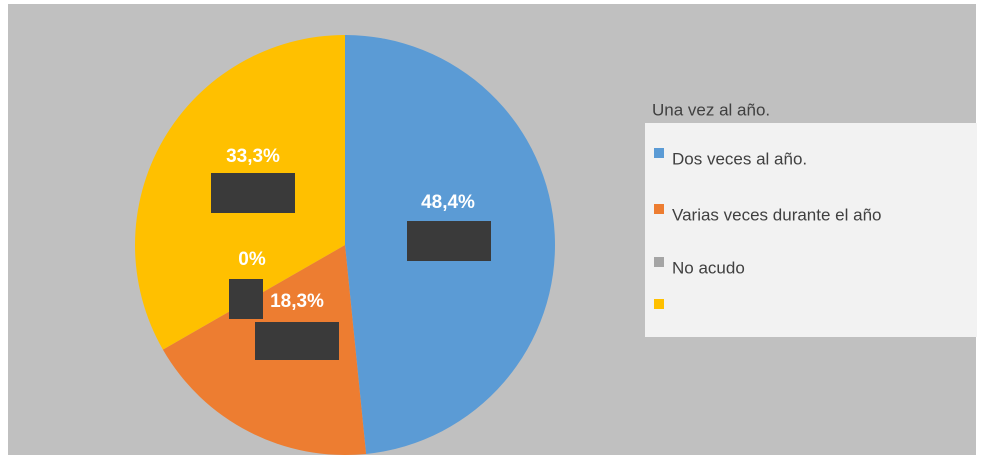 The image size is (984, 459). Describe the element at coordinates (776, 214) in the screenshot. I see `legend-label: Varias veces durante el año` at that location.